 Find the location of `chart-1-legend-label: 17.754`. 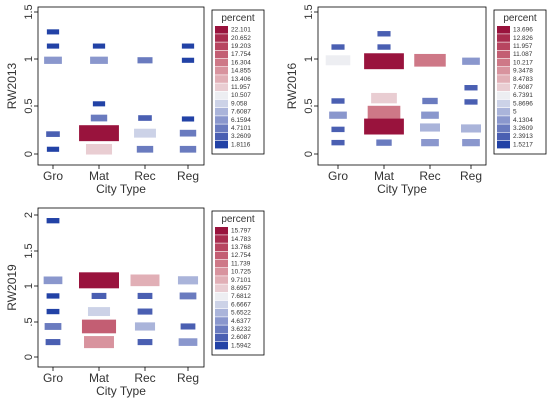

chart-1-legend-label: 17.754 is located at coordinates (241, 54).